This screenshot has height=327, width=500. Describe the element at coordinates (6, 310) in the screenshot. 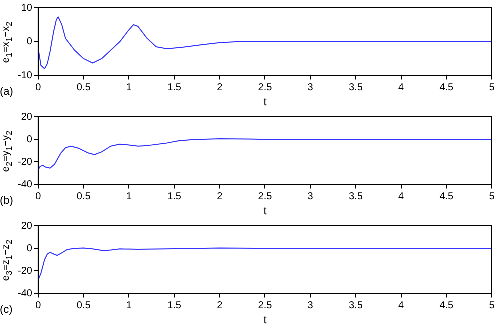

I see `text: (c)` at that location.